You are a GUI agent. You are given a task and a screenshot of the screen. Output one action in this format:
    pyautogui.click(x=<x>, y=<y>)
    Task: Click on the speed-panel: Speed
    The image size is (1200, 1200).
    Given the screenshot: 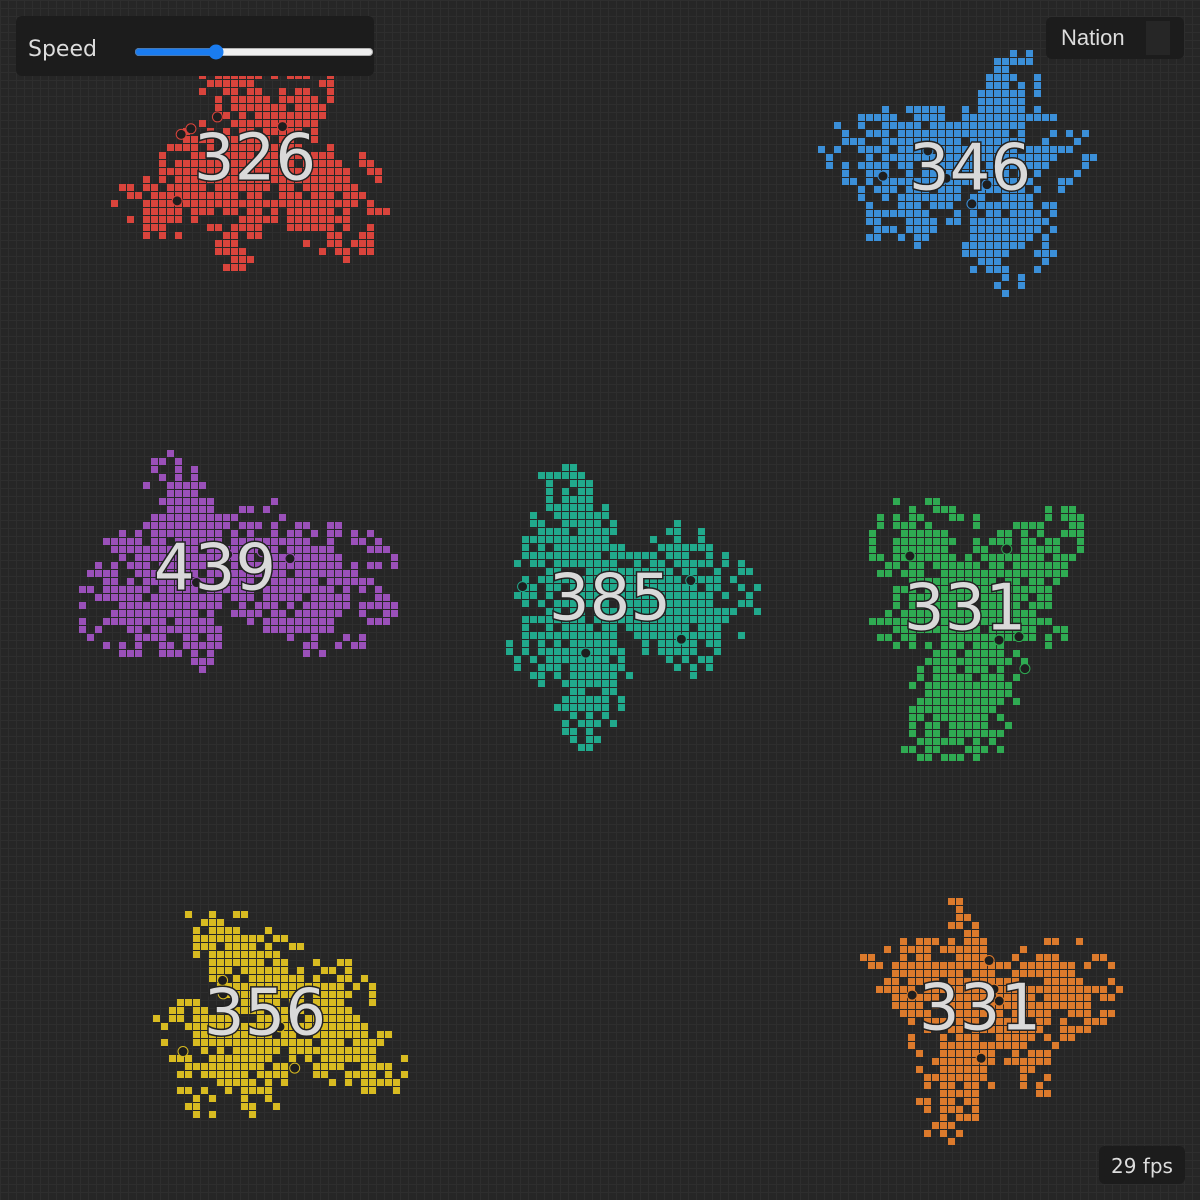 What is the action you would take?
    pyautogui.click(x=195, y=46)
    